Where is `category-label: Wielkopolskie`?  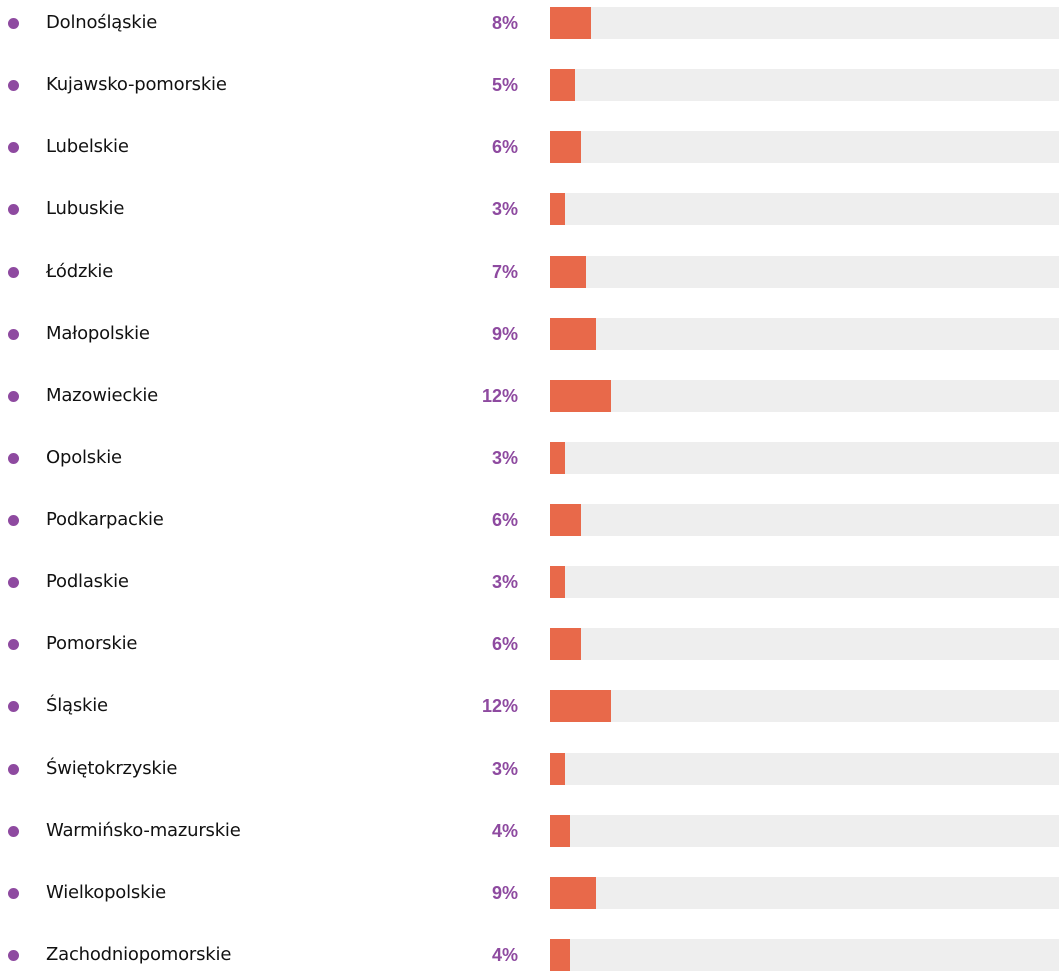
category-label: Wielkopolskie is located at coordinates (106, 892).